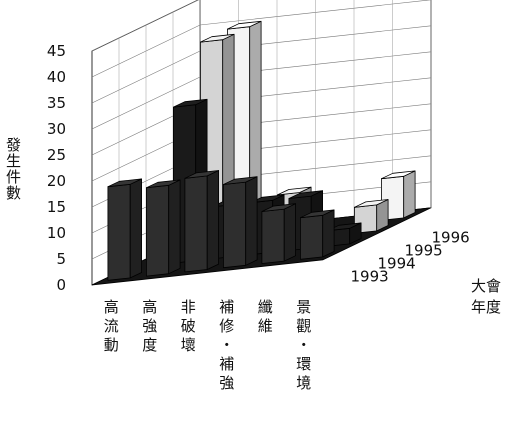 Image resolution: width=507 pixels, height=426 pixels. Describe the element at coordinates (61, 259) in the screenshot. I see `y-tick-label: 5` at that location.